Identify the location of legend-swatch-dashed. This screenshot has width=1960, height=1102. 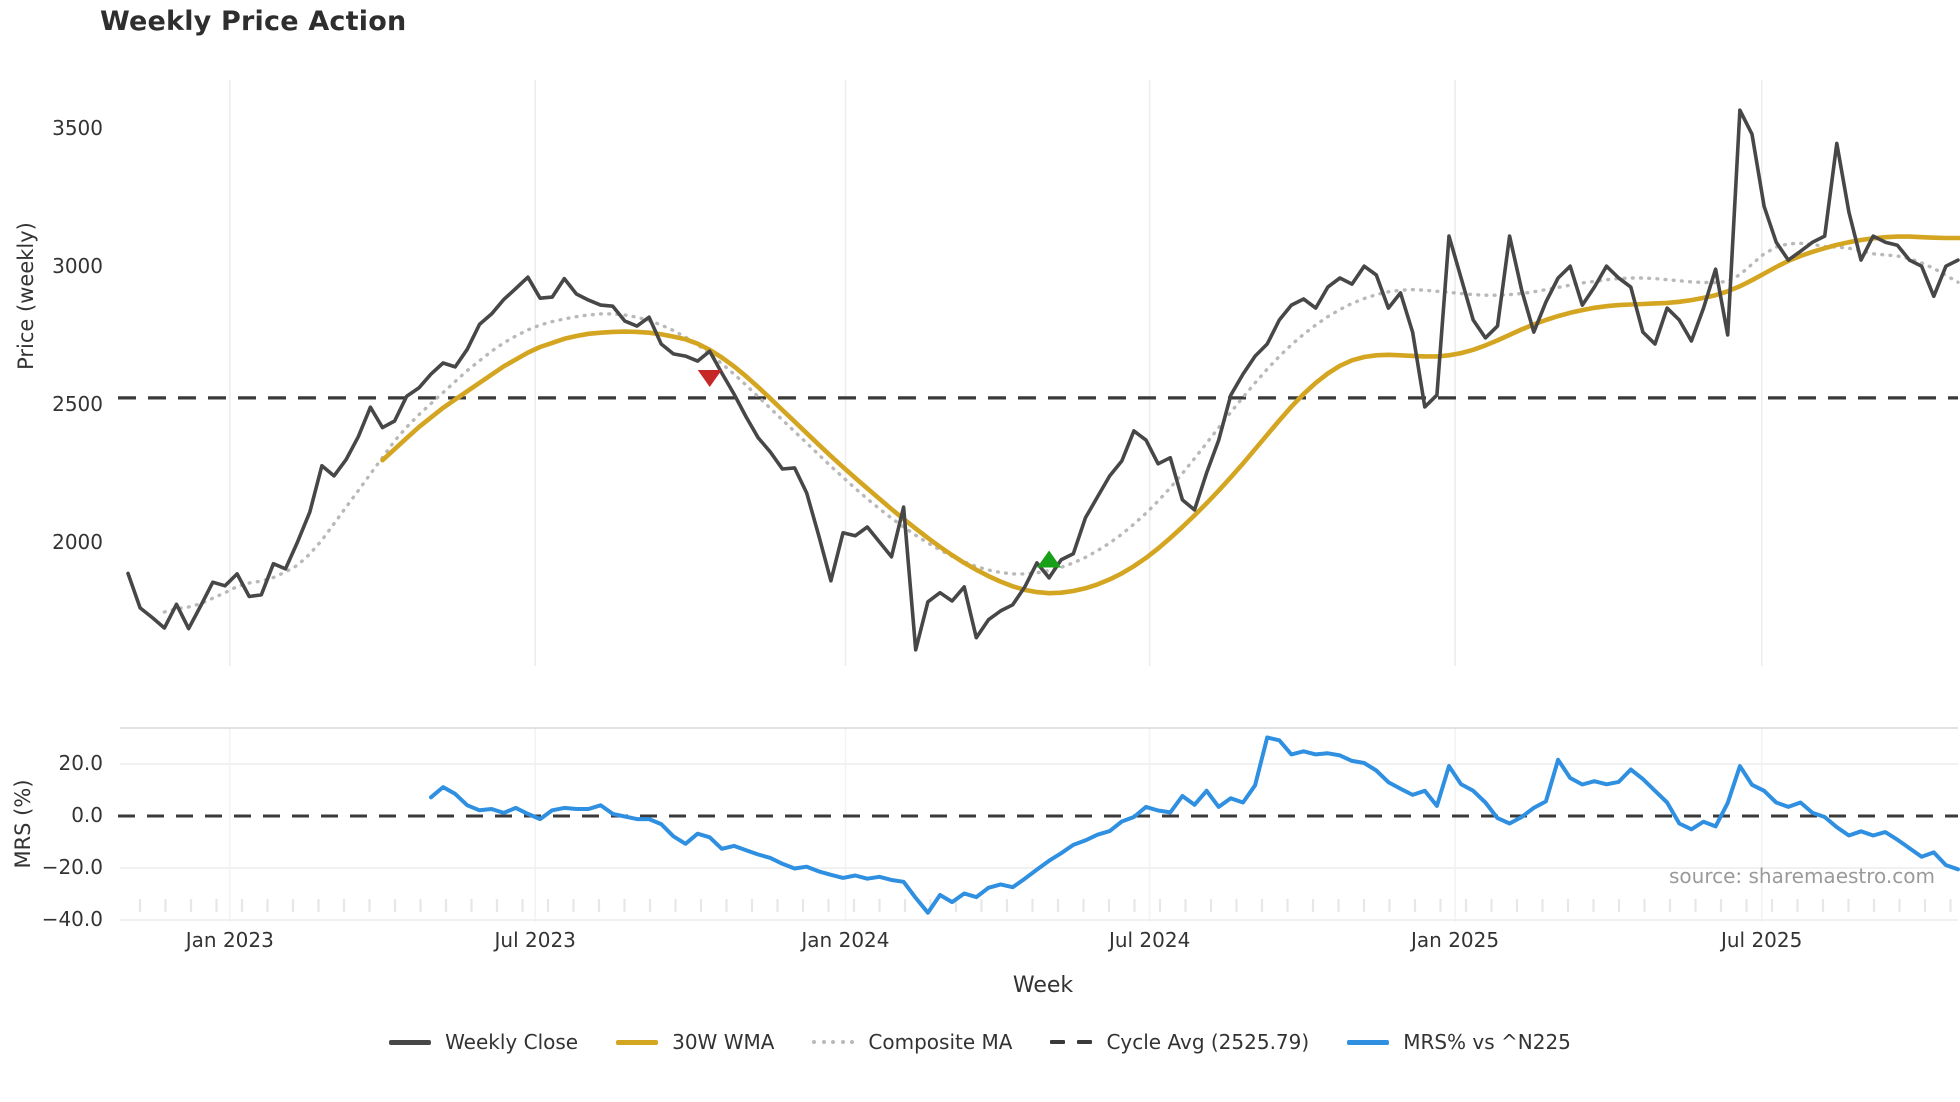
(1071, 1042).